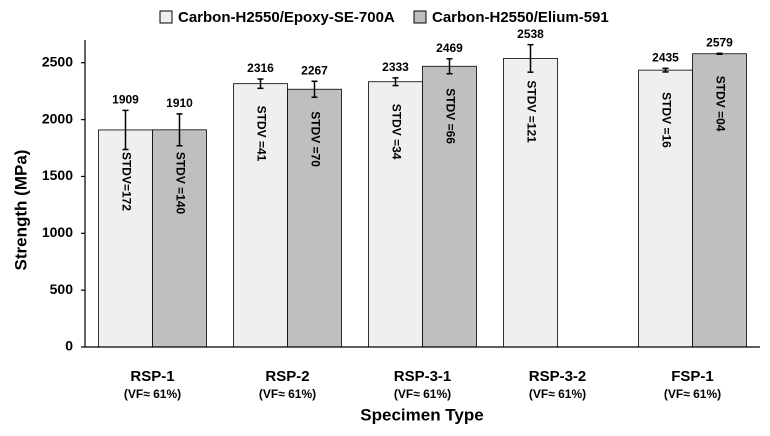  I want to click on data-label: 2579, so click(719, 42).